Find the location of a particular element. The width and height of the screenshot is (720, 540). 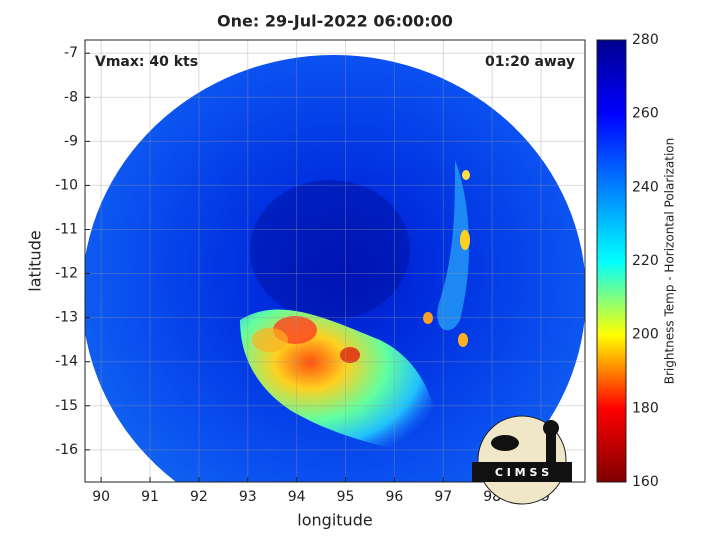

y-tick-label: -16 is located at coordinates (66, 450).